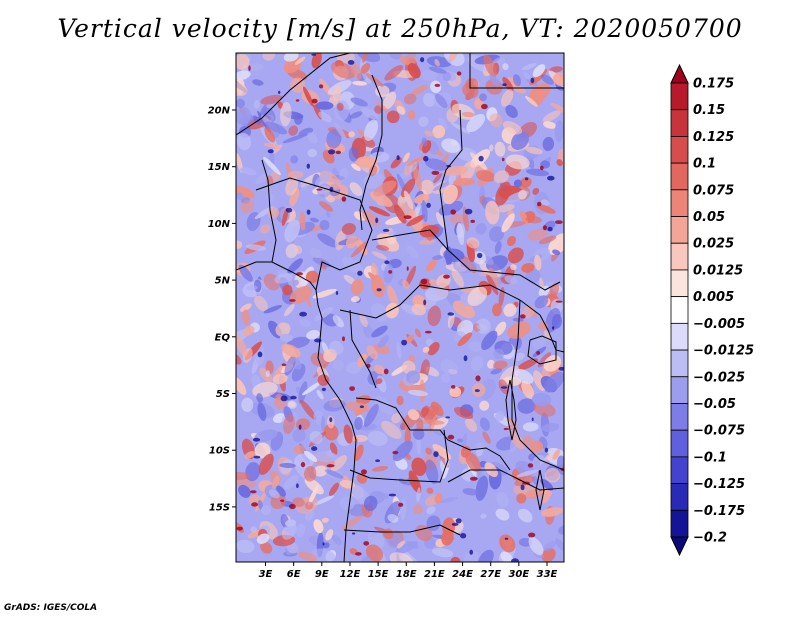 The image size is (800, 618). I want to click on lon-label: 6E, so click(294, 574).